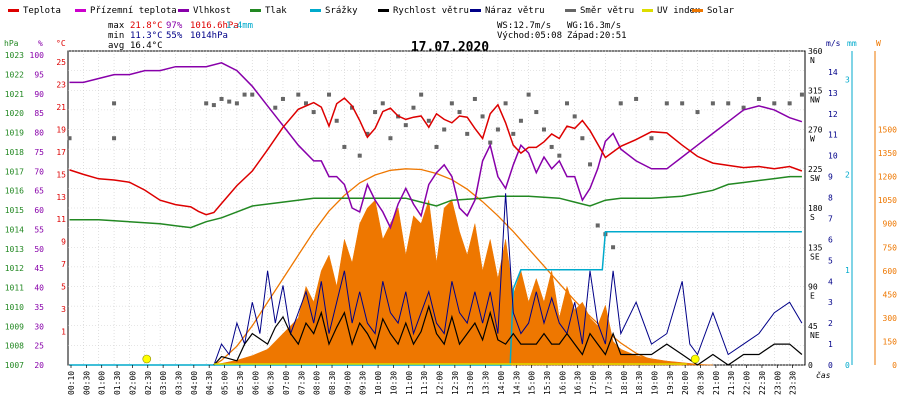 The width and height of the screenshot is (900, 400). Describe the element at coordinates (685, 383) in the screenshot. I see `x-tick-label: 20:00` at that location.